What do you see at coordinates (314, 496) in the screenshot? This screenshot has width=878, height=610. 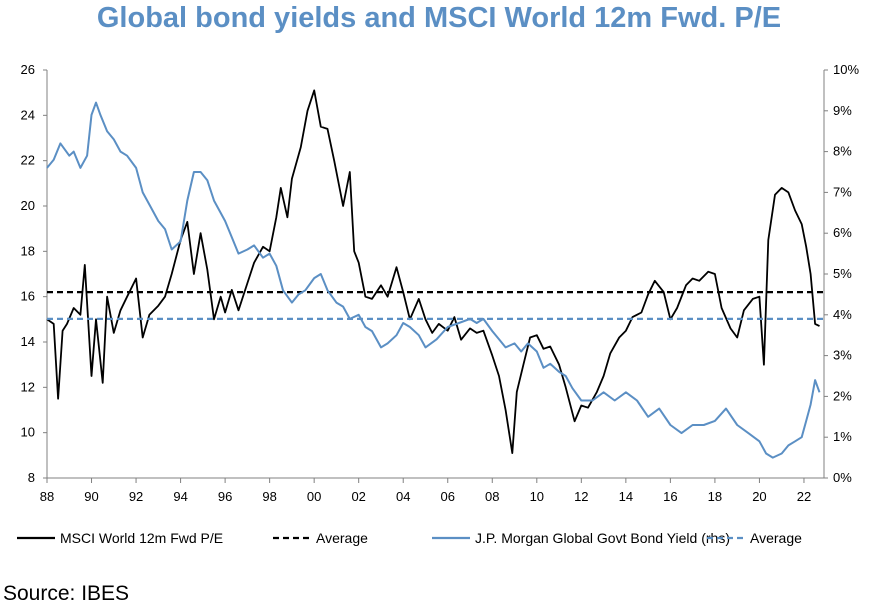 I see `x-tick-label: 00` at bounding box center [314, 496].